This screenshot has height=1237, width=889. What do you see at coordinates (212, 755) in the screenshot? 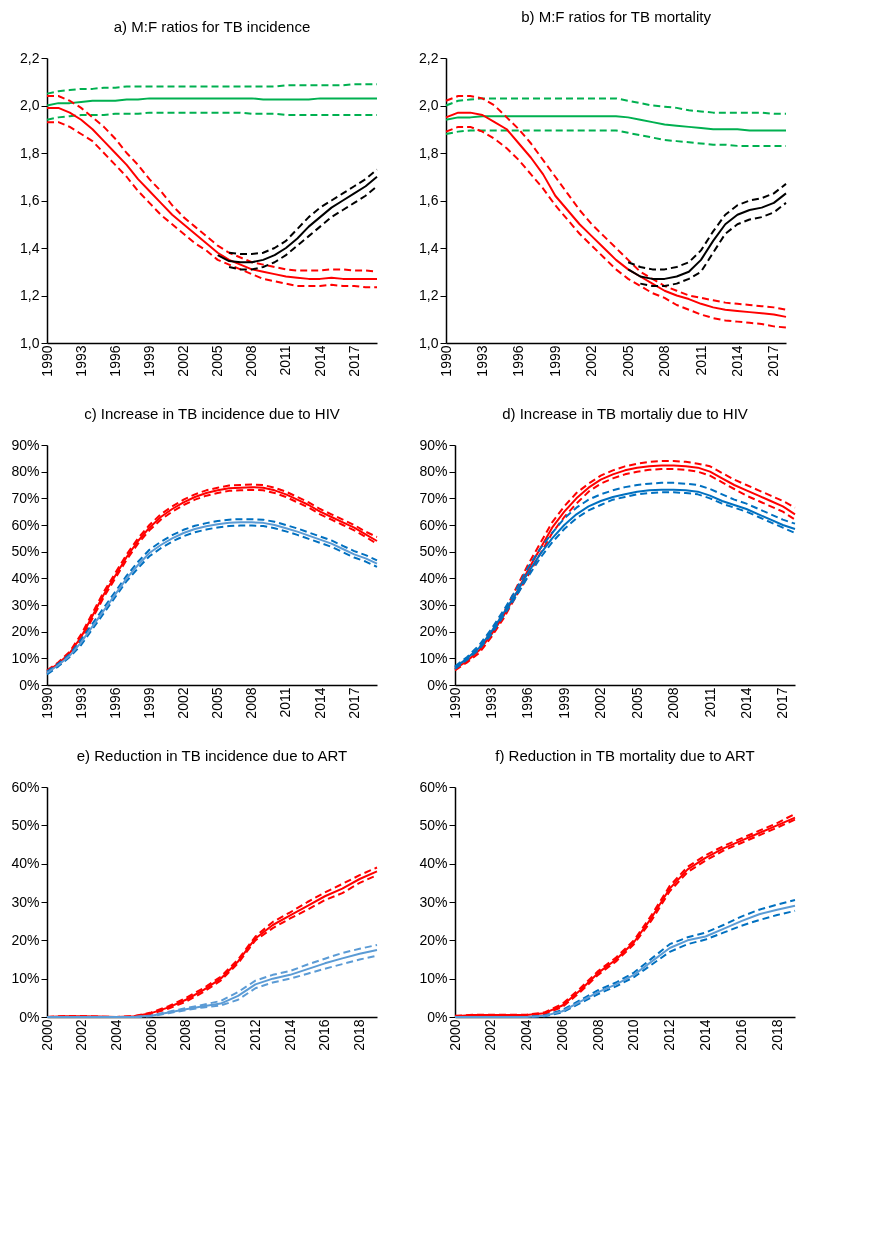
I see `chart-title: e) Reduction in TB incidence due to ART` at bounding box center [212, 755].